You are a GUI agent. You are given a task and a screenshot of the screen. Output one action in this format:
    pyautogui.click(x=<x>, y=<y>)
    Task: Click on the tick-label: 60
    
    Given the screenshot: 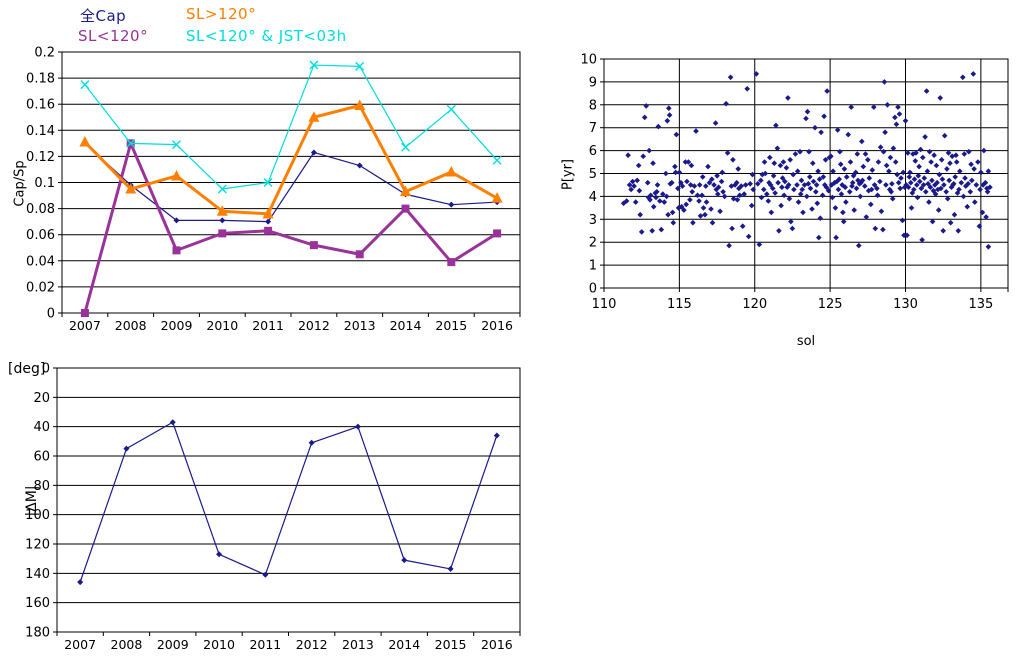 What is the action you would take?
    pyautogui.click(x=41, y=457)
    